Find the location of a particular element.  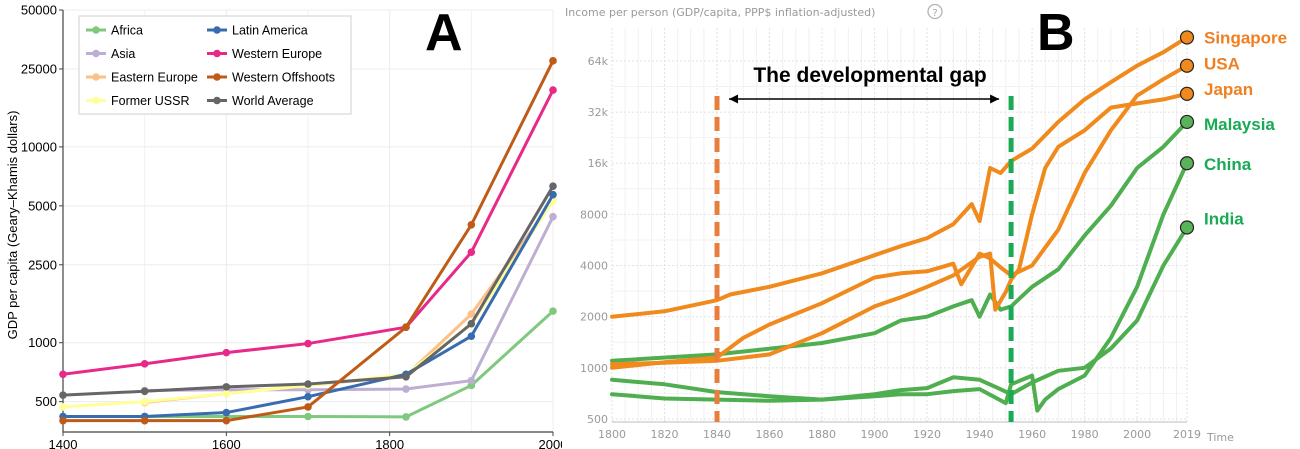

end-marker-singapore is located at coordinates (1187, 37).